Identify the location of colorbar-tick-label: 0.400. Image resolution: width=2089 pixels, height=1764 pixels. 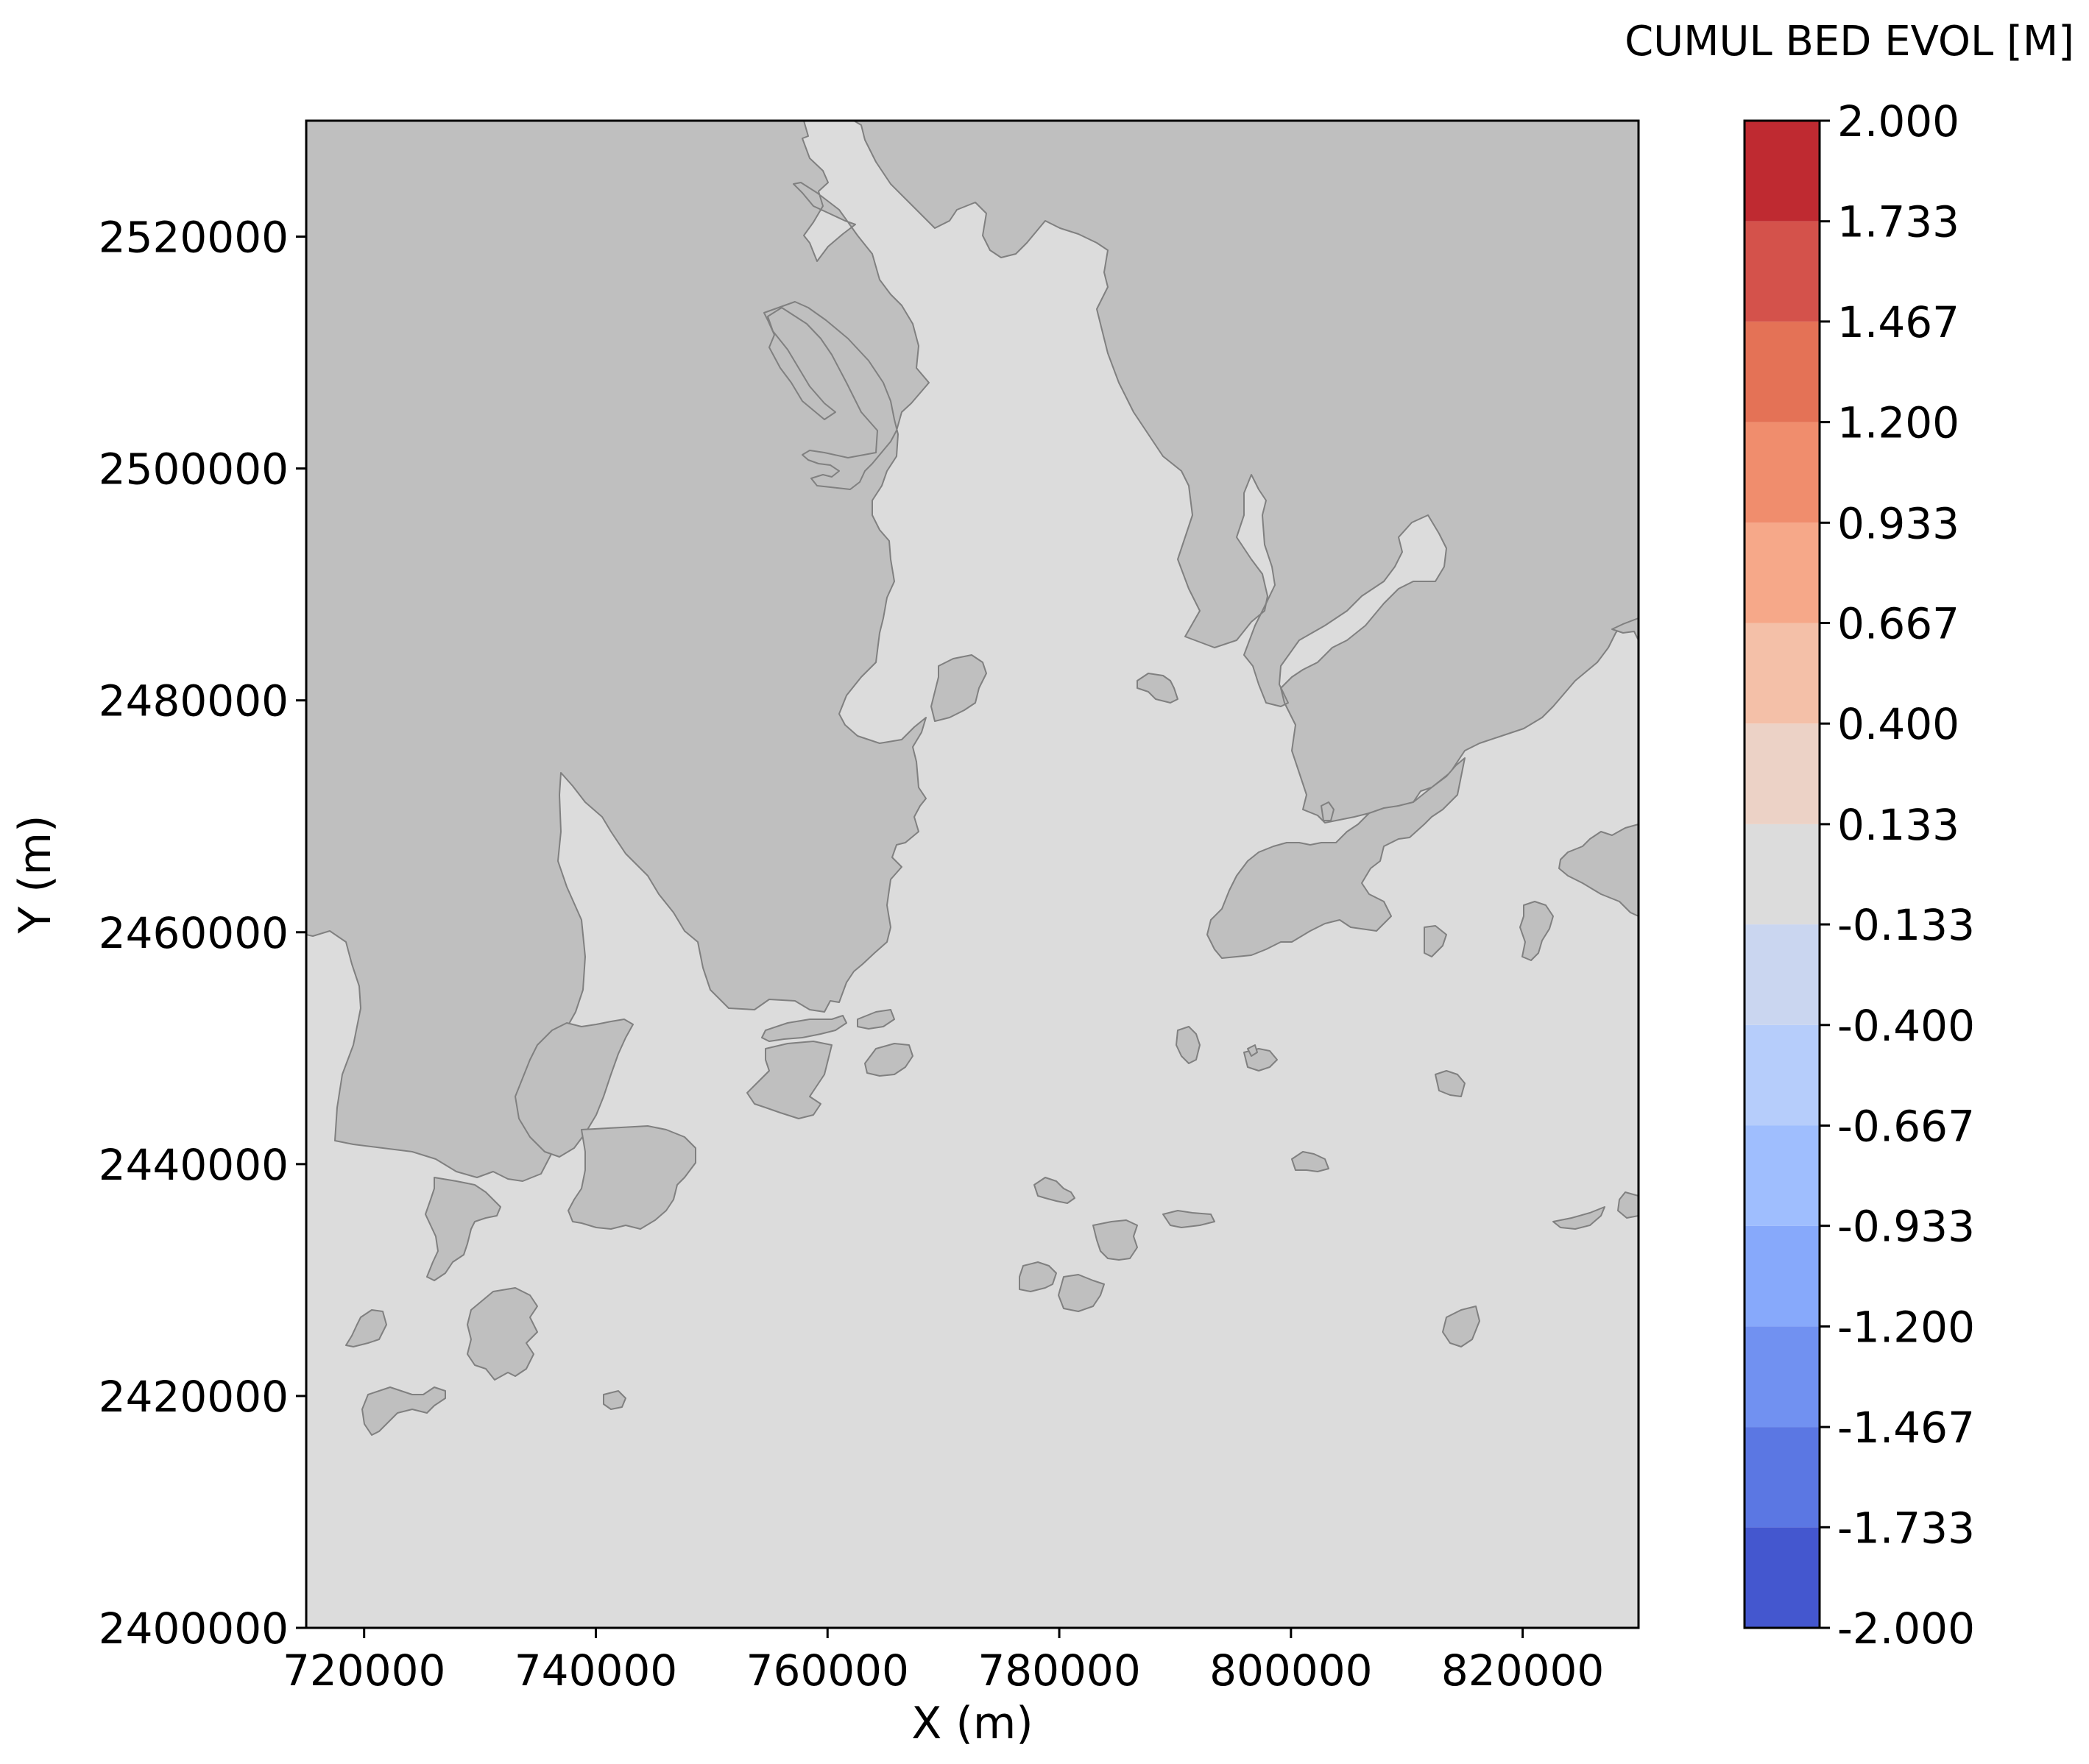
(1898, 724).